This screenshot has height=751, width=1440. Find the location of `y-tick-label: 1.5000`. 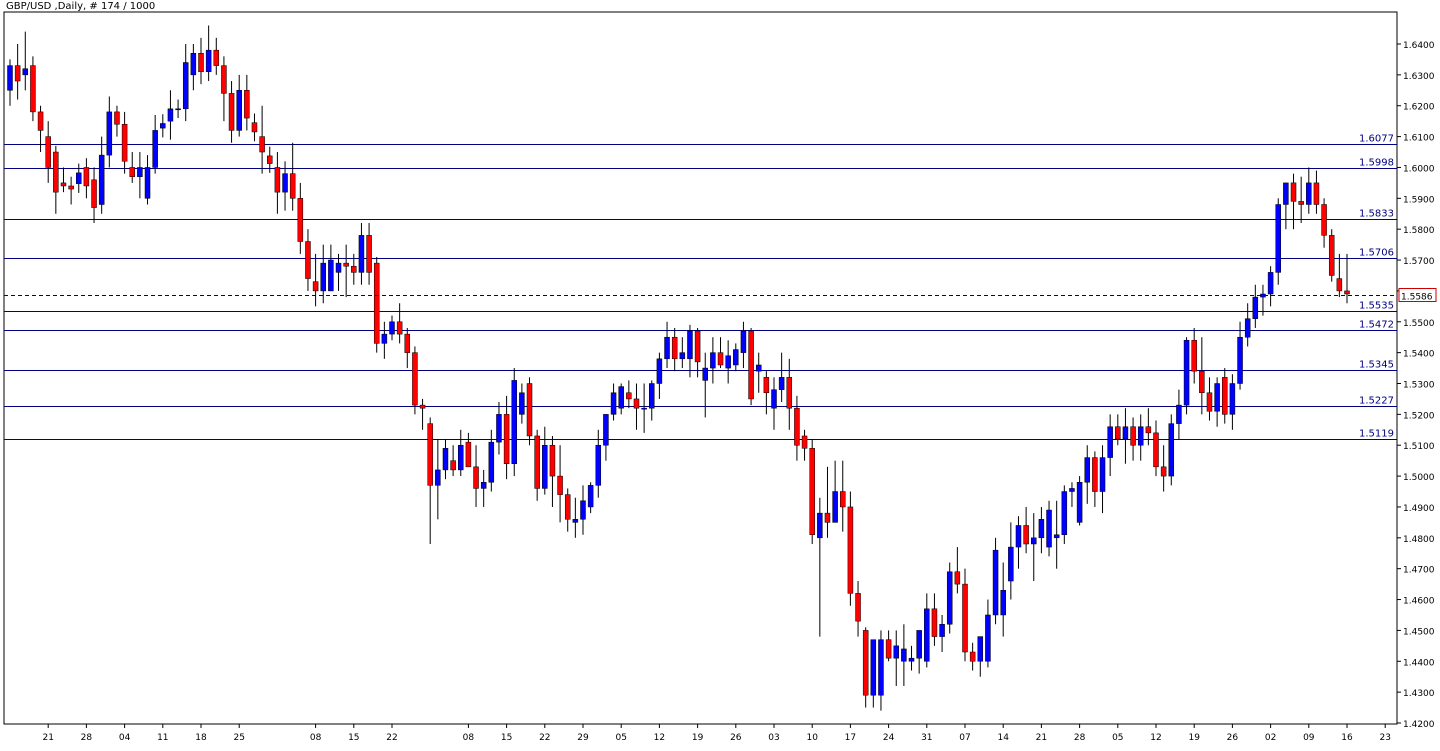

y-tick-label: 1.5000 is located at coordinates (1419, 478).